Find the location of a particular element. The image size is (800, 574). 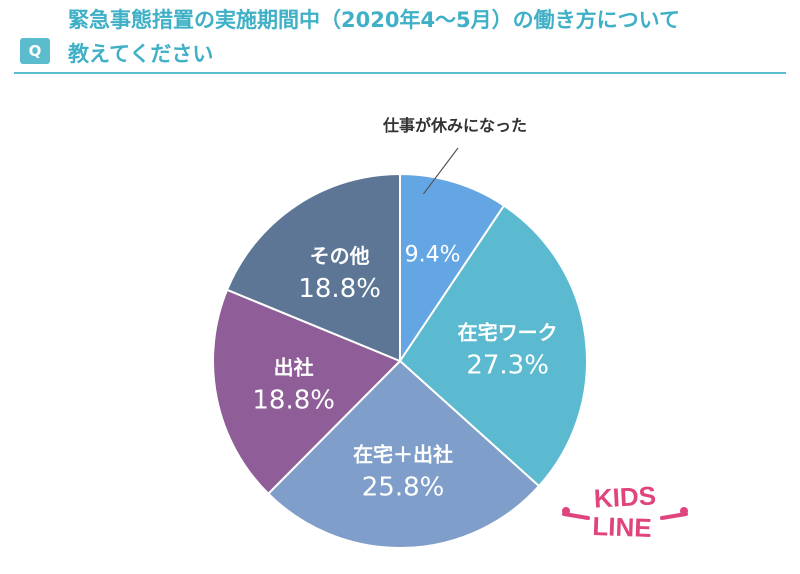

slice-label-0: 仕事が休みになった is located at coordinates (454, 125).